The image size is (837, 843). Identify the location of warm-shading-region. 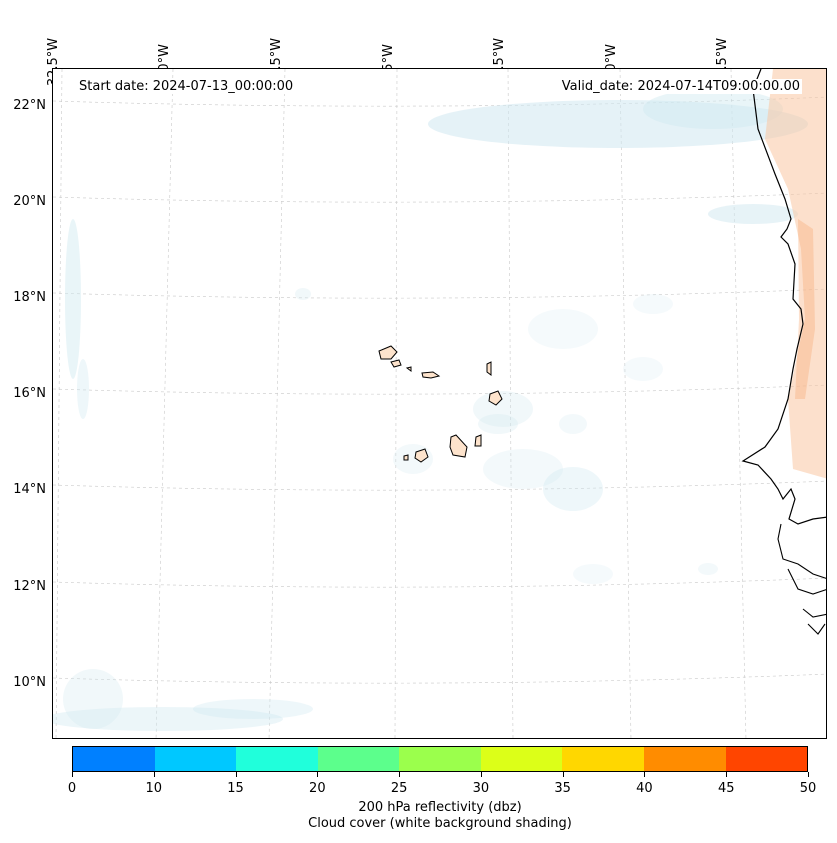
(795, 274).